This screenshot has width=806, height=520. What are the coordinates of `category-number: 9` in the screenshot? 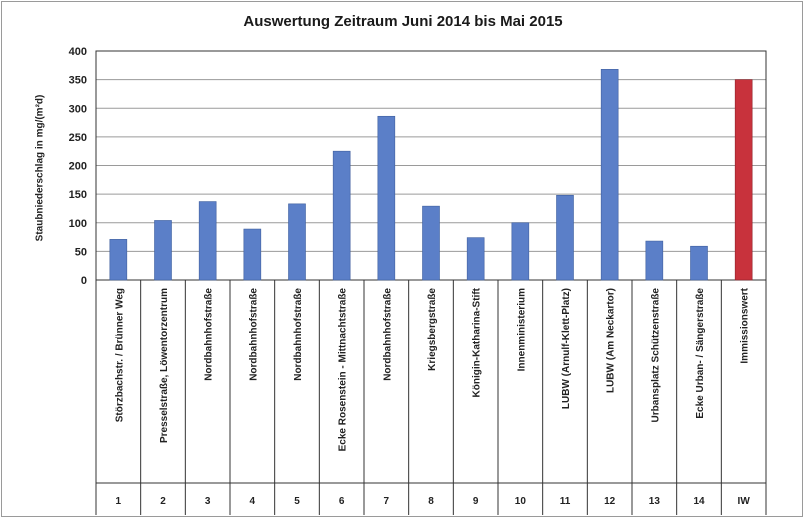 It's located at (476, 501).